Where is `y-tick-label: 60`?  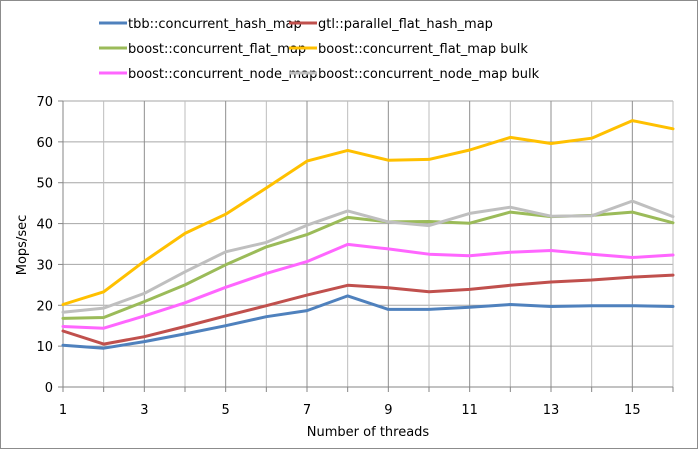 y-tick-label: 60 is located at coordinates (44, 143).